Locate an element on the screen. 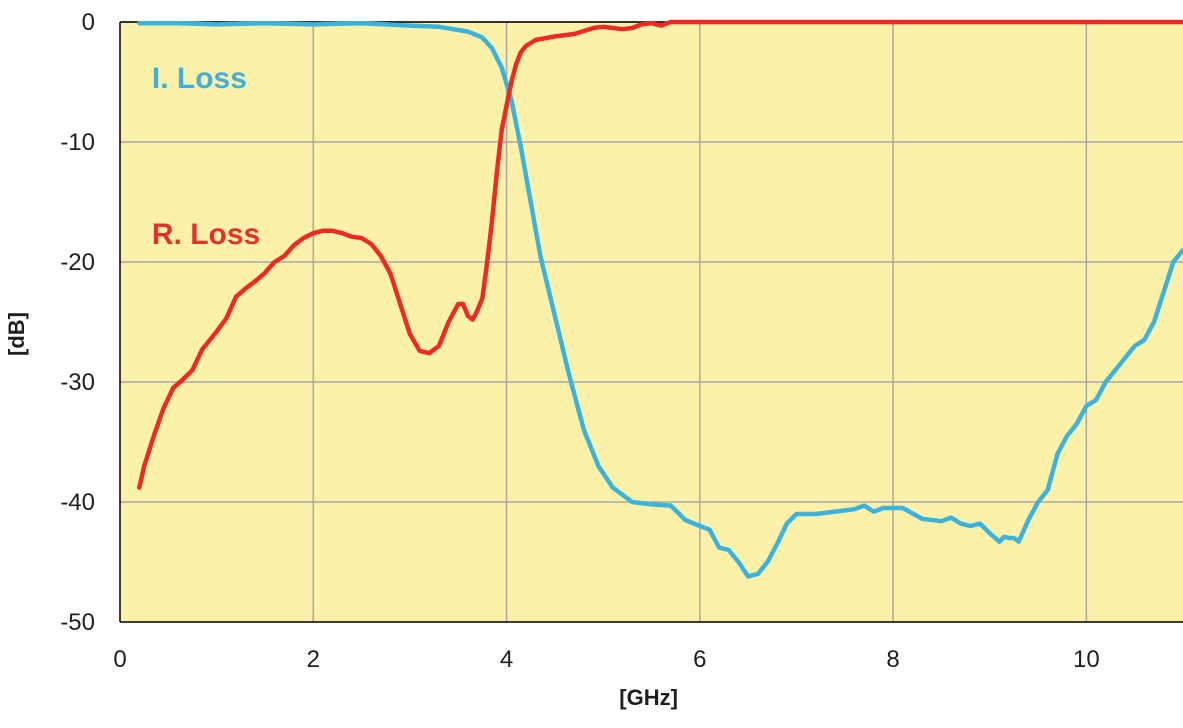 Image resolution: width=1183 pixels, height=728 pixels. r-loss-series-label: R. Loss is located at coordinates (206, 234).